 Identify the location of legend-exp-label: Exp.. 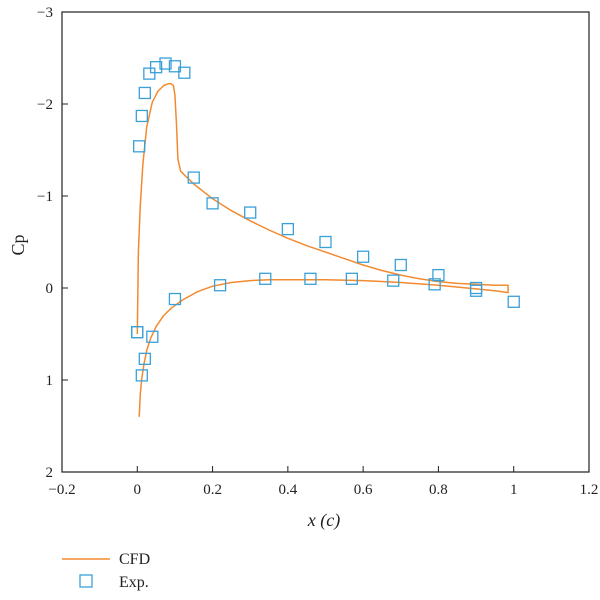
(134, 582).